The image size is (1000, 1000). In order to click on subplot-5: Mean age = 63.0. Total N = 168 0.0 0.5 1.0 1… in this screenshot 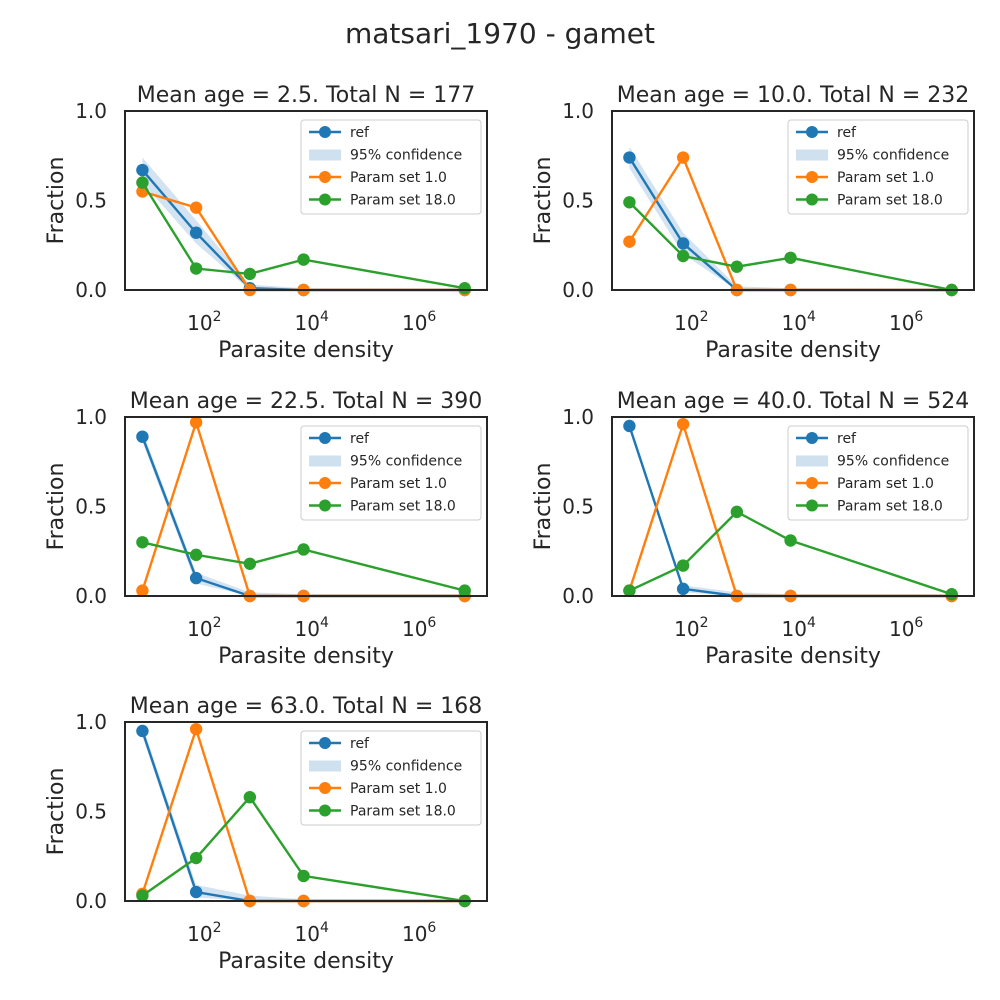, I will do `click(266, 834)`.